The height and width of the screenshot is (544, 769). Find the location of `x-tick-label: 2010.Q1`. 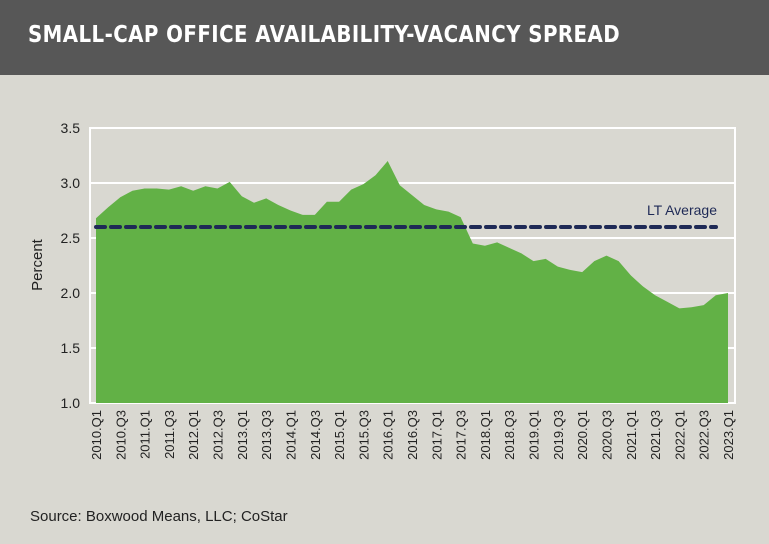

x-tick-label: 2010.Q1 is located at coordinates (96, 435).